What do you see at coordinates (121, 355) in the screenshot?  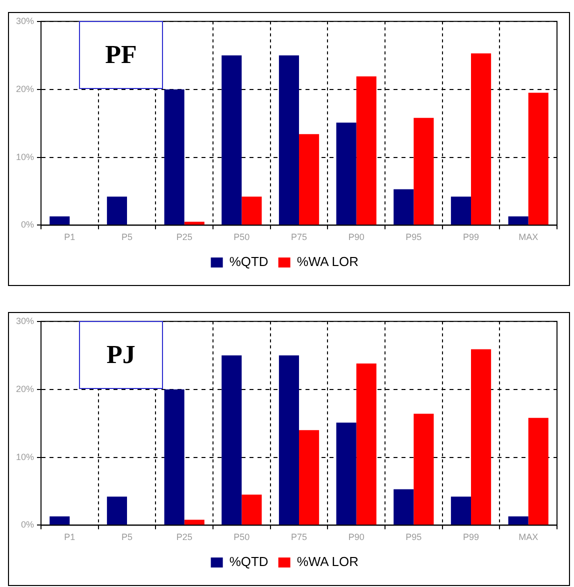 I see `text: PJ` at bounding box center [121, 355].